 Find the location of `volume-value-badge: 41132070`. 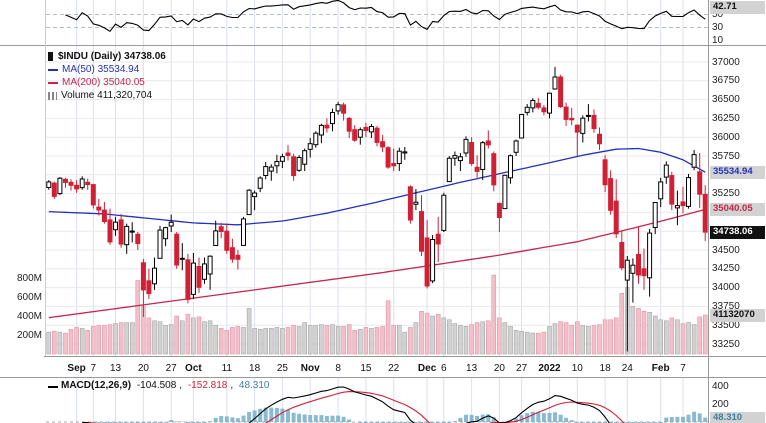

volume-value-badge: 41132070 is located at coordinates (737, 315).